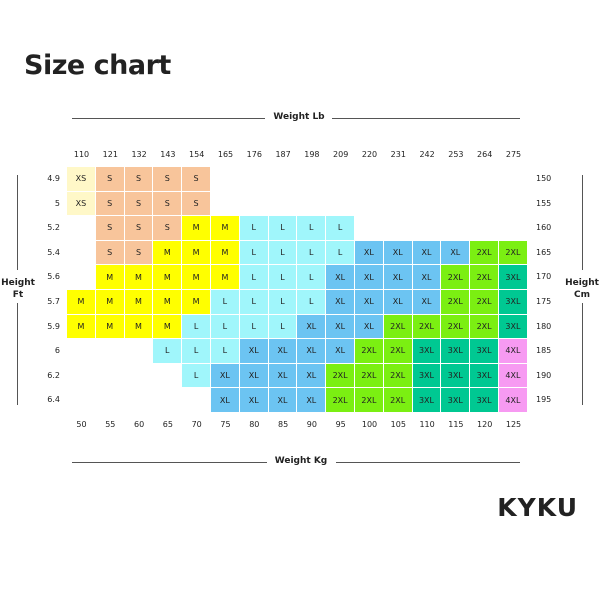 This screenshot has height=600, width=600. Describe the element at coordinates (544, 375) in the screenshot. I see `height-cm-tick: 190` at that location.